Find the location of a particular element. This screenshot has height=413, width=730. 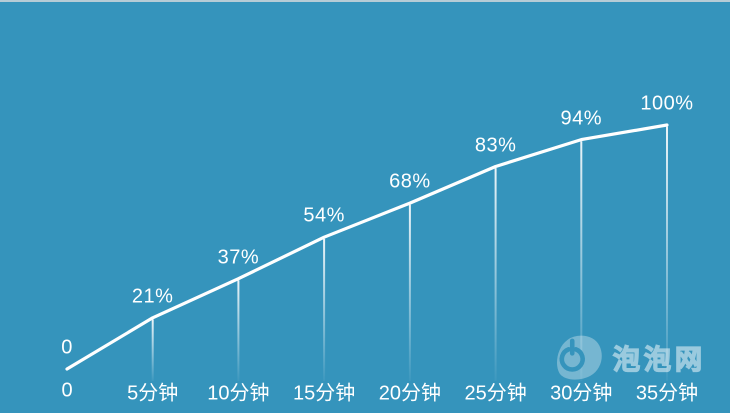

power-icon is located at coordinates (579, 357).